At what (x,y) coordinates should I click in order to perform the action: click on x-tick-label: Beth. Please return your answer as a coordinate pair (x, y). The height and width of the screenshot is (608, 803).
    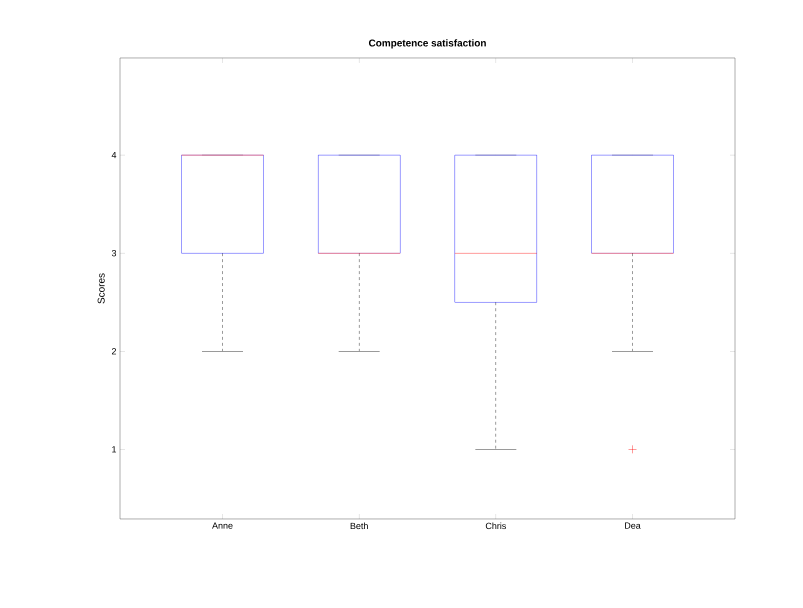
    Looking at the image, I should click on (359, 526).